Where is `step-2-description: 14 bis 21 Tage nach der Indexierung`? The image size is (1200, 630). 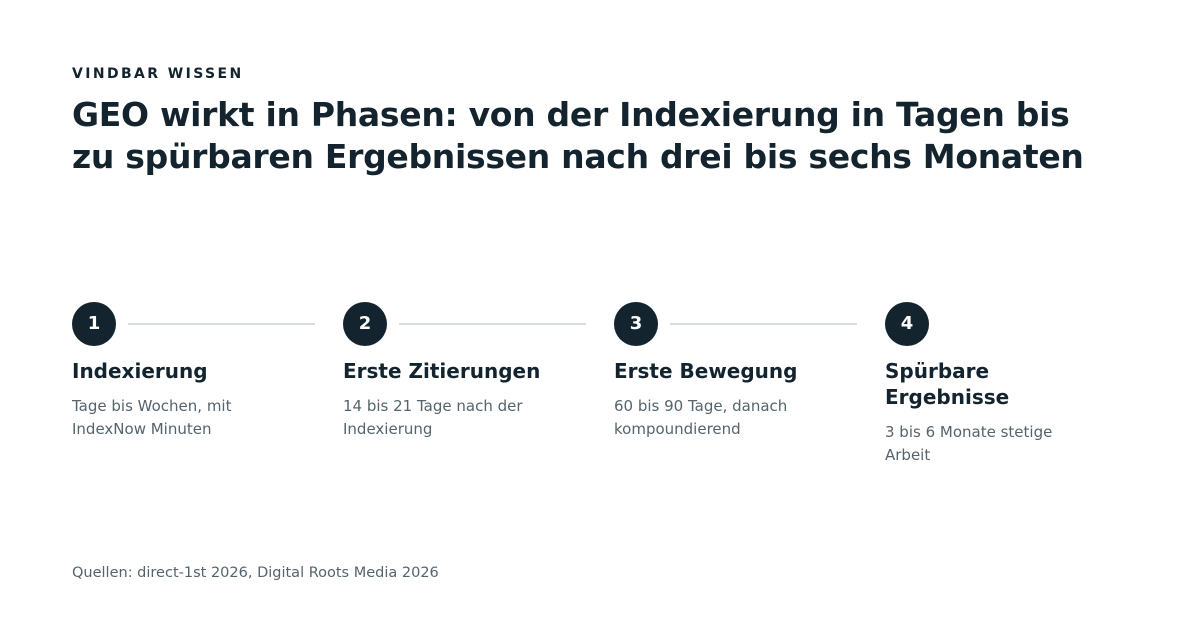 step-2-description: 14 bis 21 Tage nach der Indexierung is located at coordinates (433, 417).